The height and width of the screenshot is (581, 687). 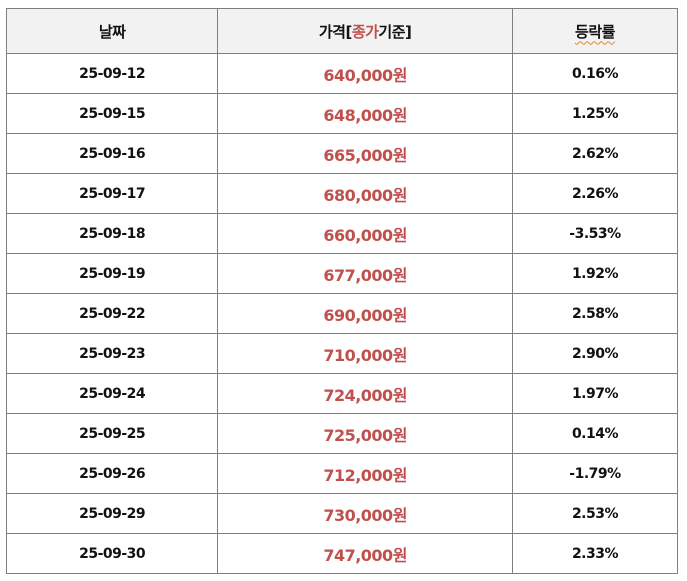 What do you see at coordinates (112, 433) in the screenshot?
I see `date-cell: 25-09-25` at bounding box center [112, 433].